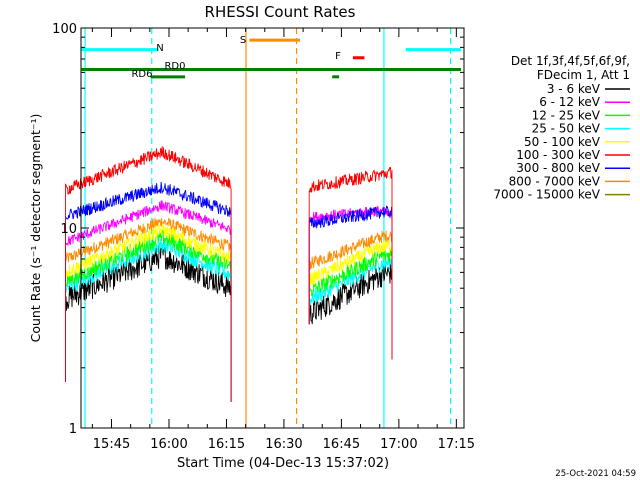  Describe the element at coordinates (456, 444) in the screenshot. I see `x-tick-label: 17:15` at that location.